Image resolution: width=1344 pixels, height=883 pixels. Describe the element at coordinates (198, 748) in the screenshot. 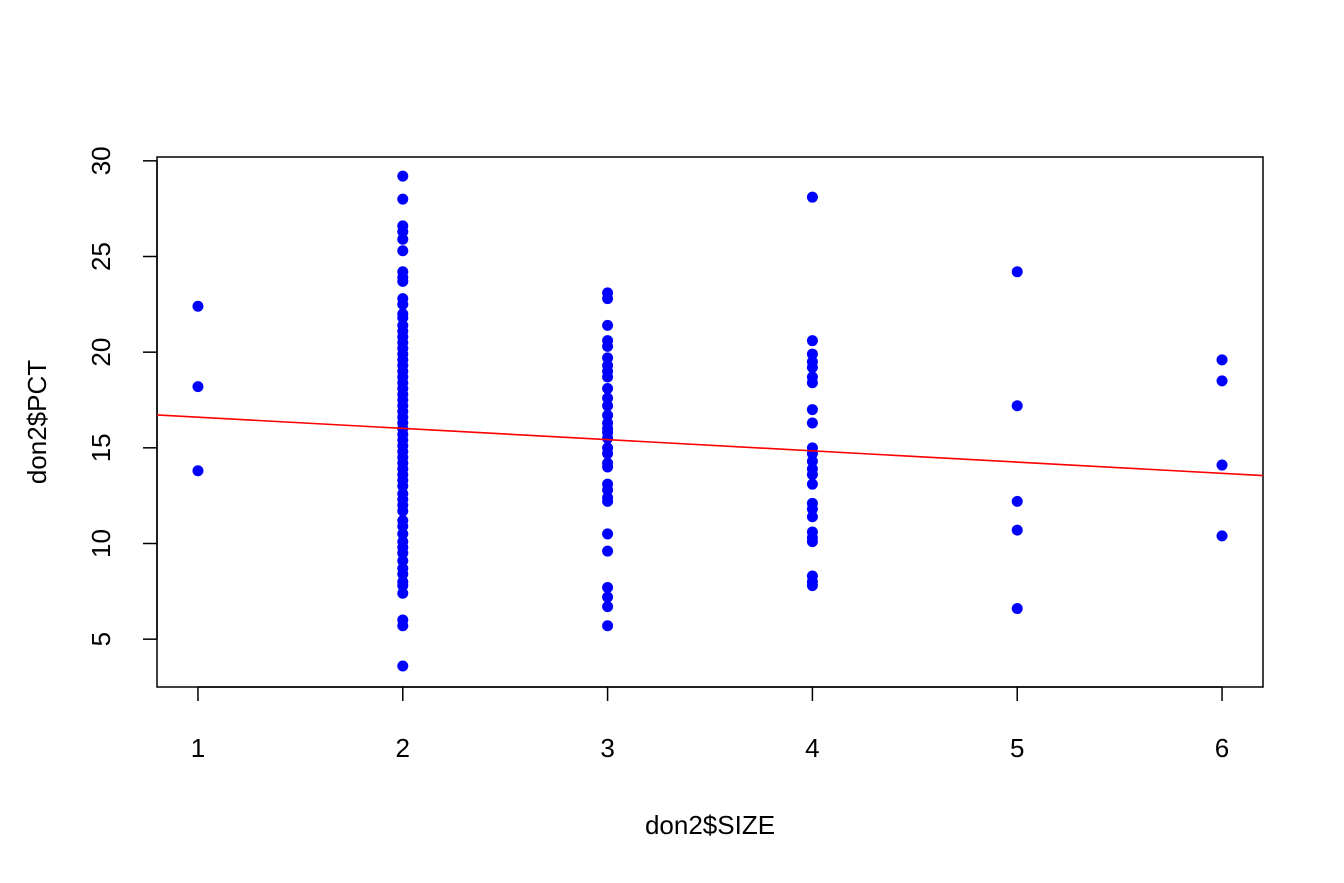

I see `x-tick-label: 1` at that location.